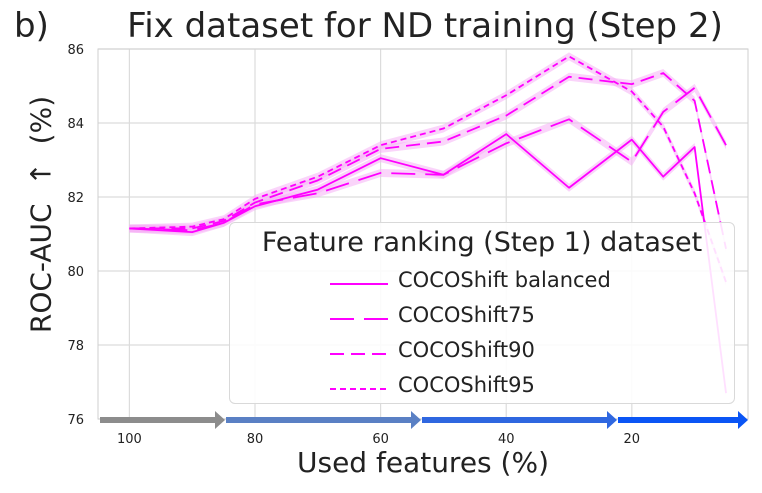 The width and height of the screenshot is (762, 493). I want to click on y-tick-label: 86, so click(75, 50).